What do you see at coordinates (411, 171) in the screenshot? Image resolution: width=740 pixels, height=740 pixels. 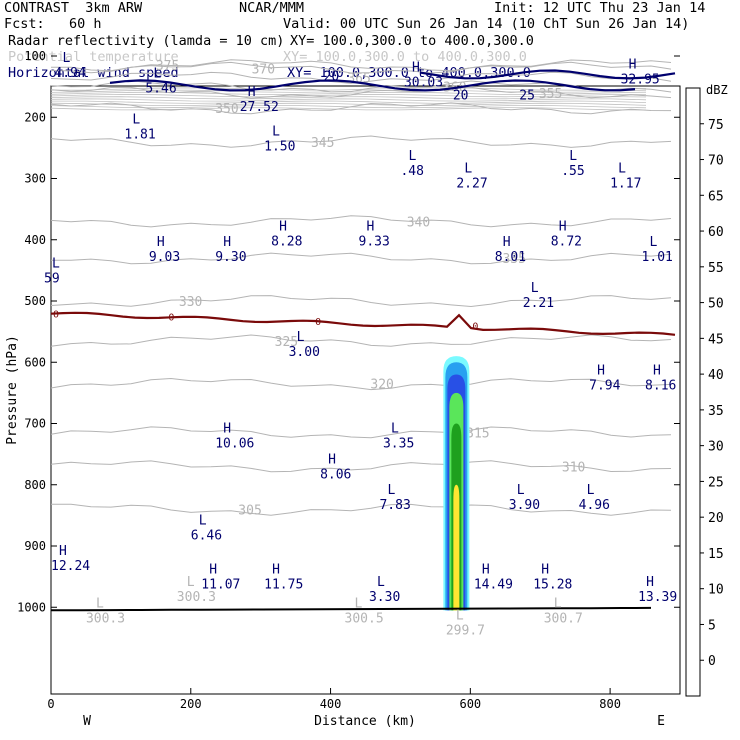 I see `extremum-value: .48` at bounding box center [411, 171].